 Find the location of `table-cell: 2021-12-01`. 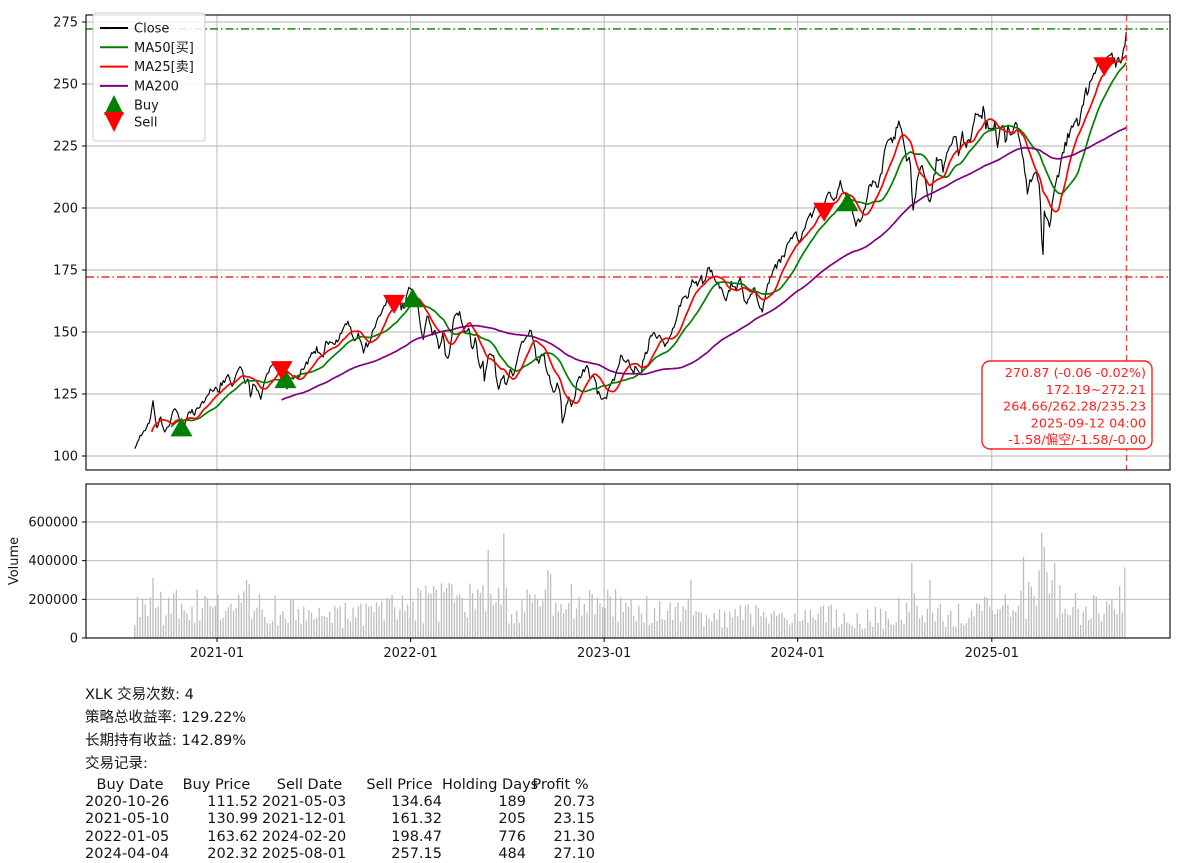

table-cell: 2021-12-01 is located at coordinates (304, 819).